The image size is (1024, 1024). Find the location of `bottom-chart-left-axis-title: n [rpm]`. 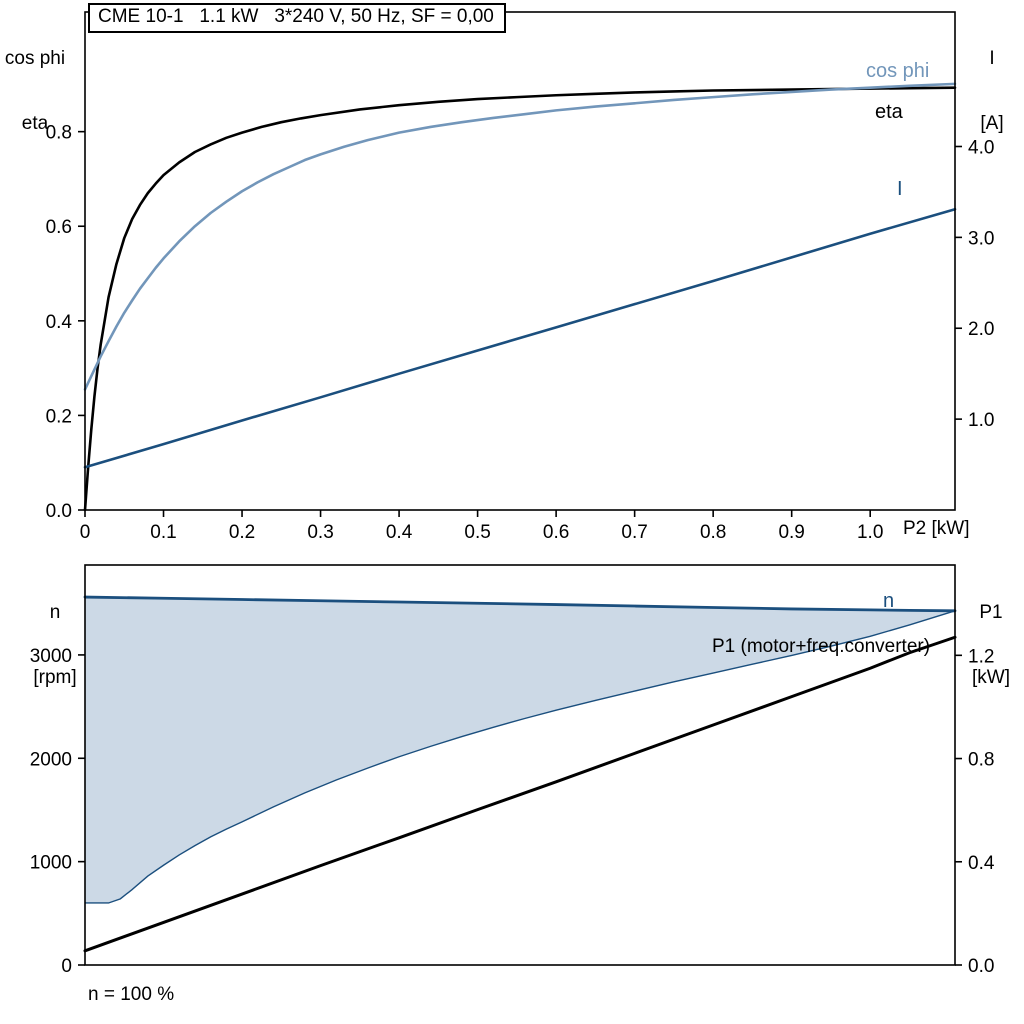

bottom-chart-left-axis-title: n [rpm] is located at coordinates (55, 645).